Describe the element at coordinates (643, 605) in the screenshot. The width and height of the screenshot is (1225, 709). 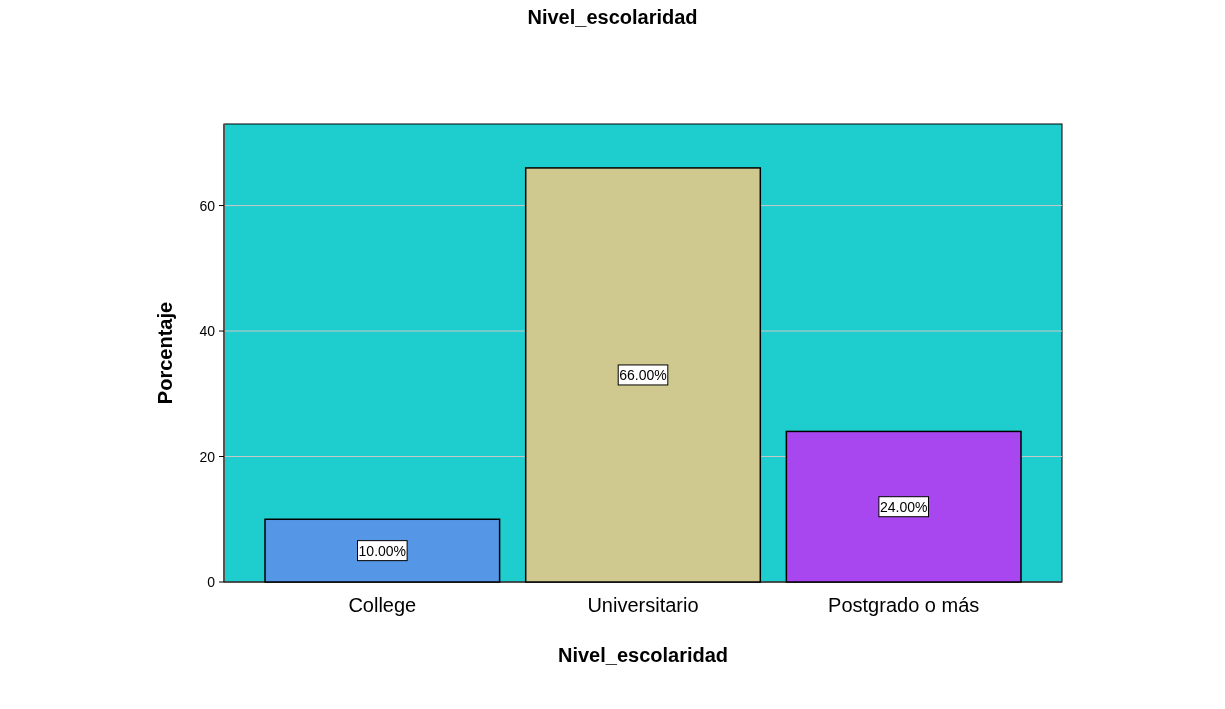
I see `x-tick-label: Universitario` at that location.